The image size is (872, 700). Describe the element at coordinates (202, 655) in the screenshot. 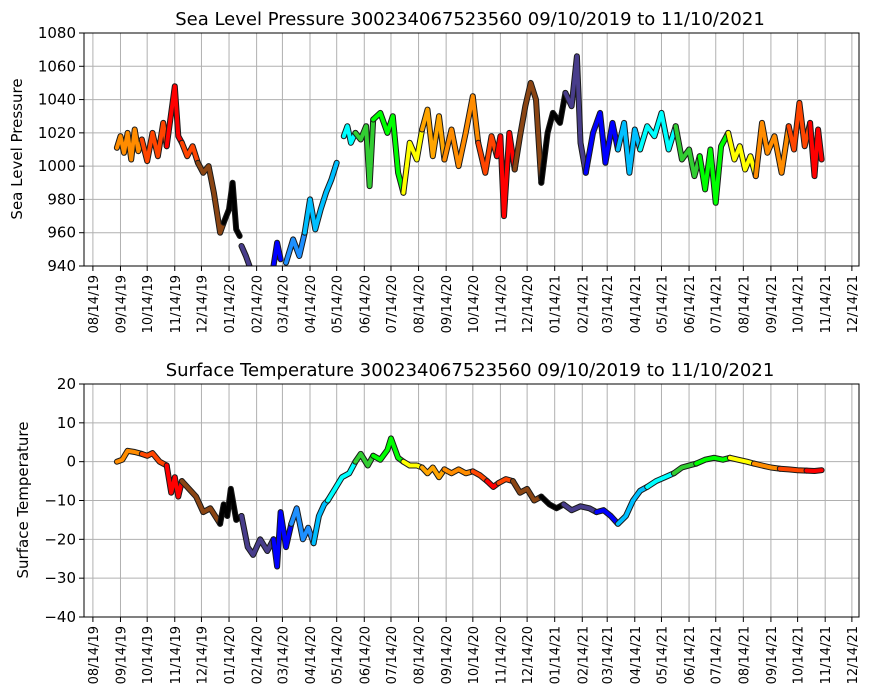

I see `temperature-x-tick-label: 12/14/19` at that location.